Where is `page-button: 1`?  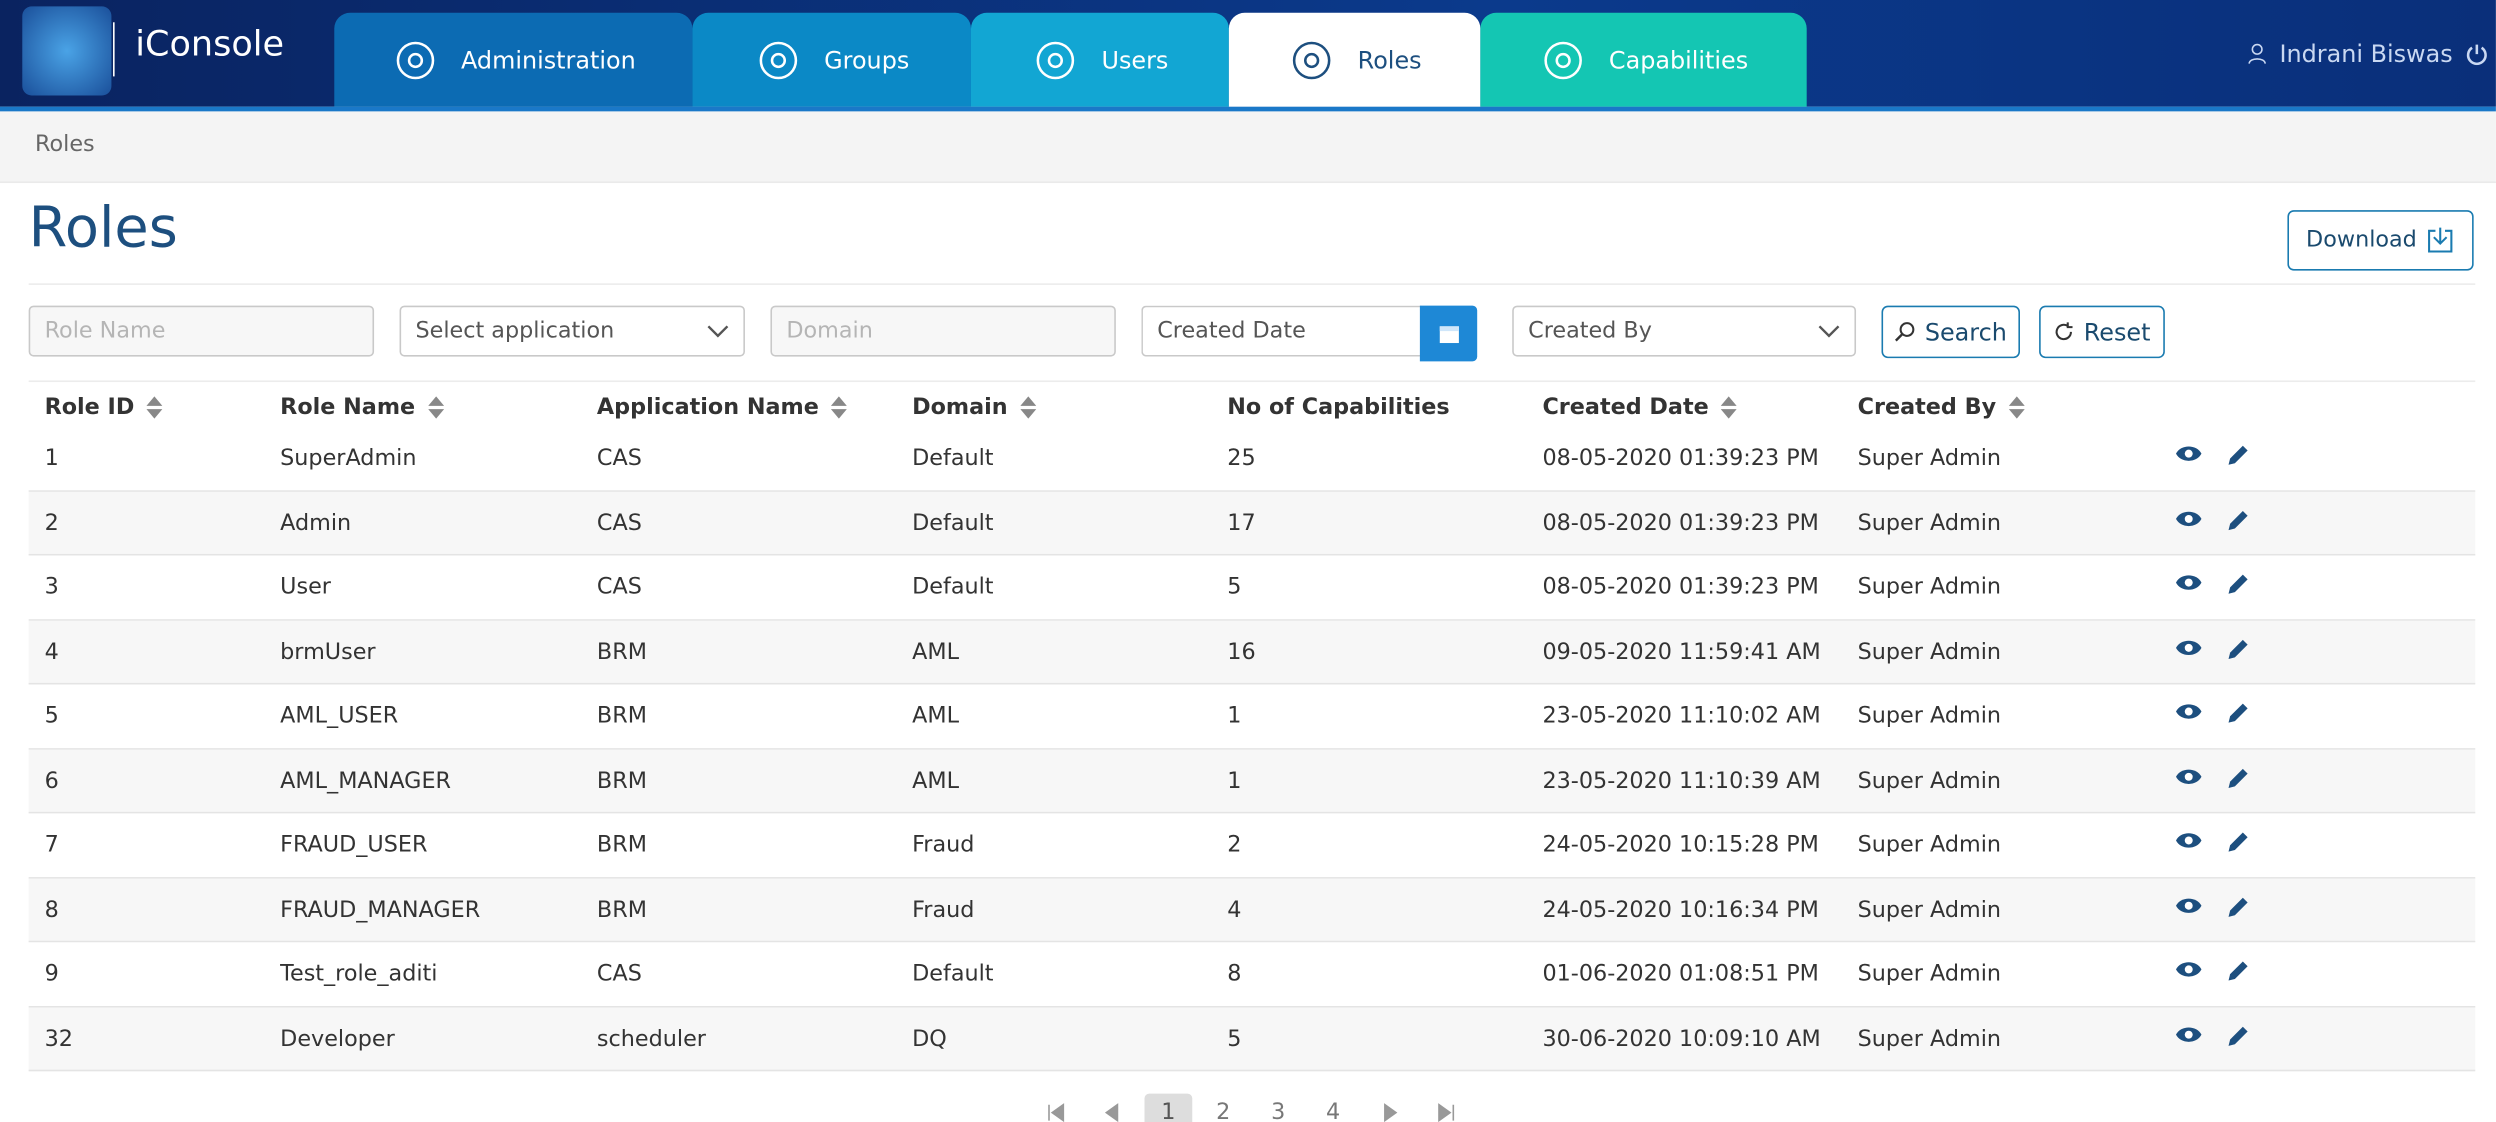
page-button: 1 is located at coordinates (1168, 1107).